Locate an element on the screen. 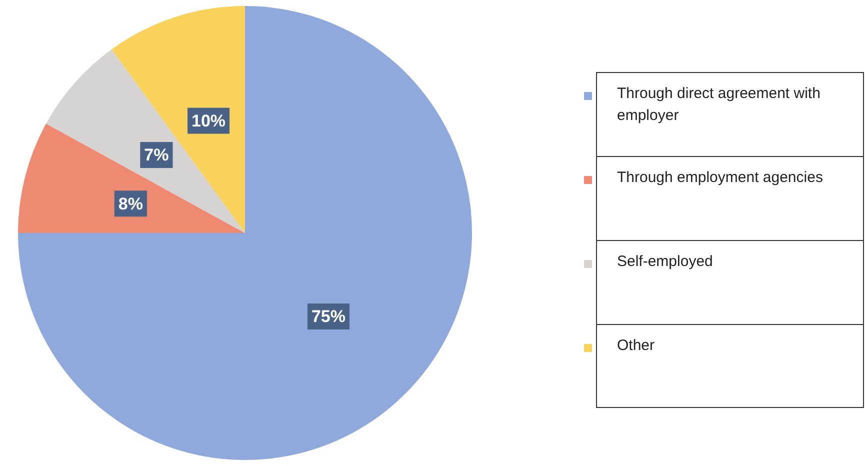 This screenshot has height=466, width=865. legend-label: Other is located at coordinates (730, 366).